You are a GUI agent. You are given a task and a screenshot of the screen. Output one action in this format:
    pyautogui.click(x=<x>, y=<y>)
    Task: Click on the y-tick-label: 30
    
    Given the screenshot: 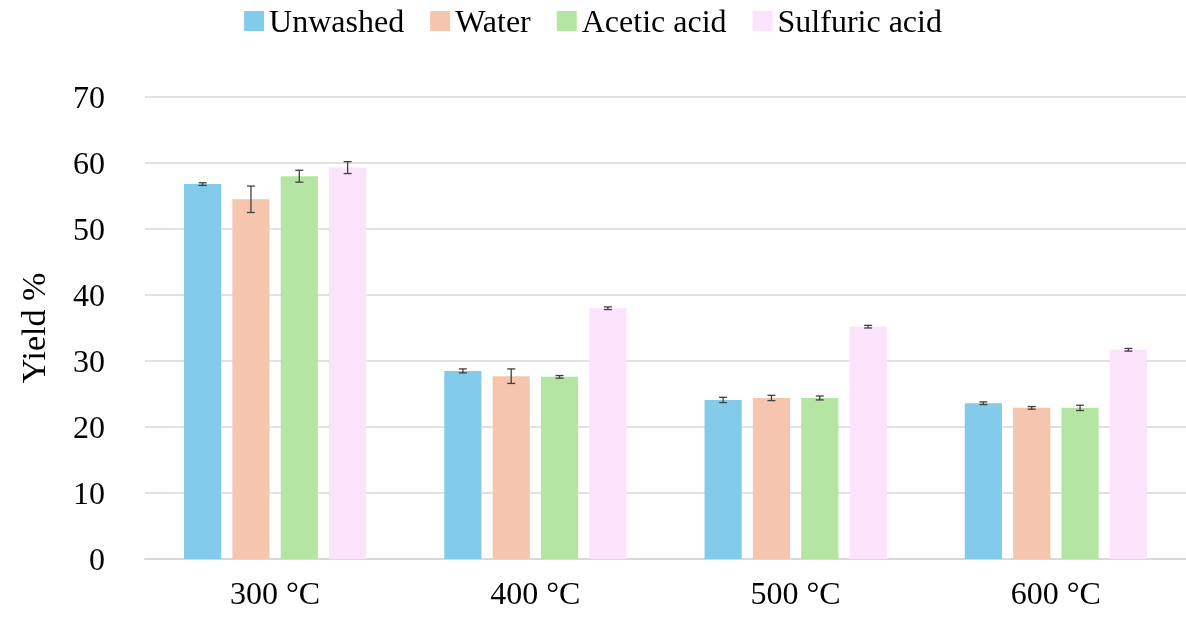 What is the action you would take?
    pyautogui.click(x=89, y=361)
    